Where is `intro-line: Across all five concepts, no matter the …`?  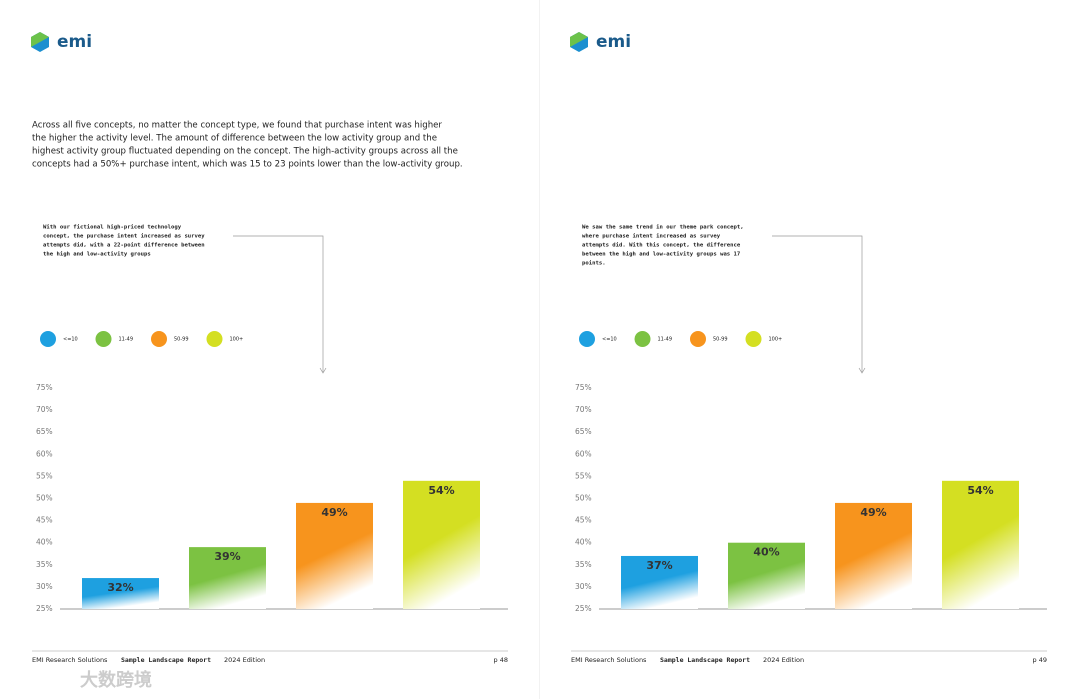
intro-line: Across all five concepts, no matter the … is located at coordinates (237, 126).